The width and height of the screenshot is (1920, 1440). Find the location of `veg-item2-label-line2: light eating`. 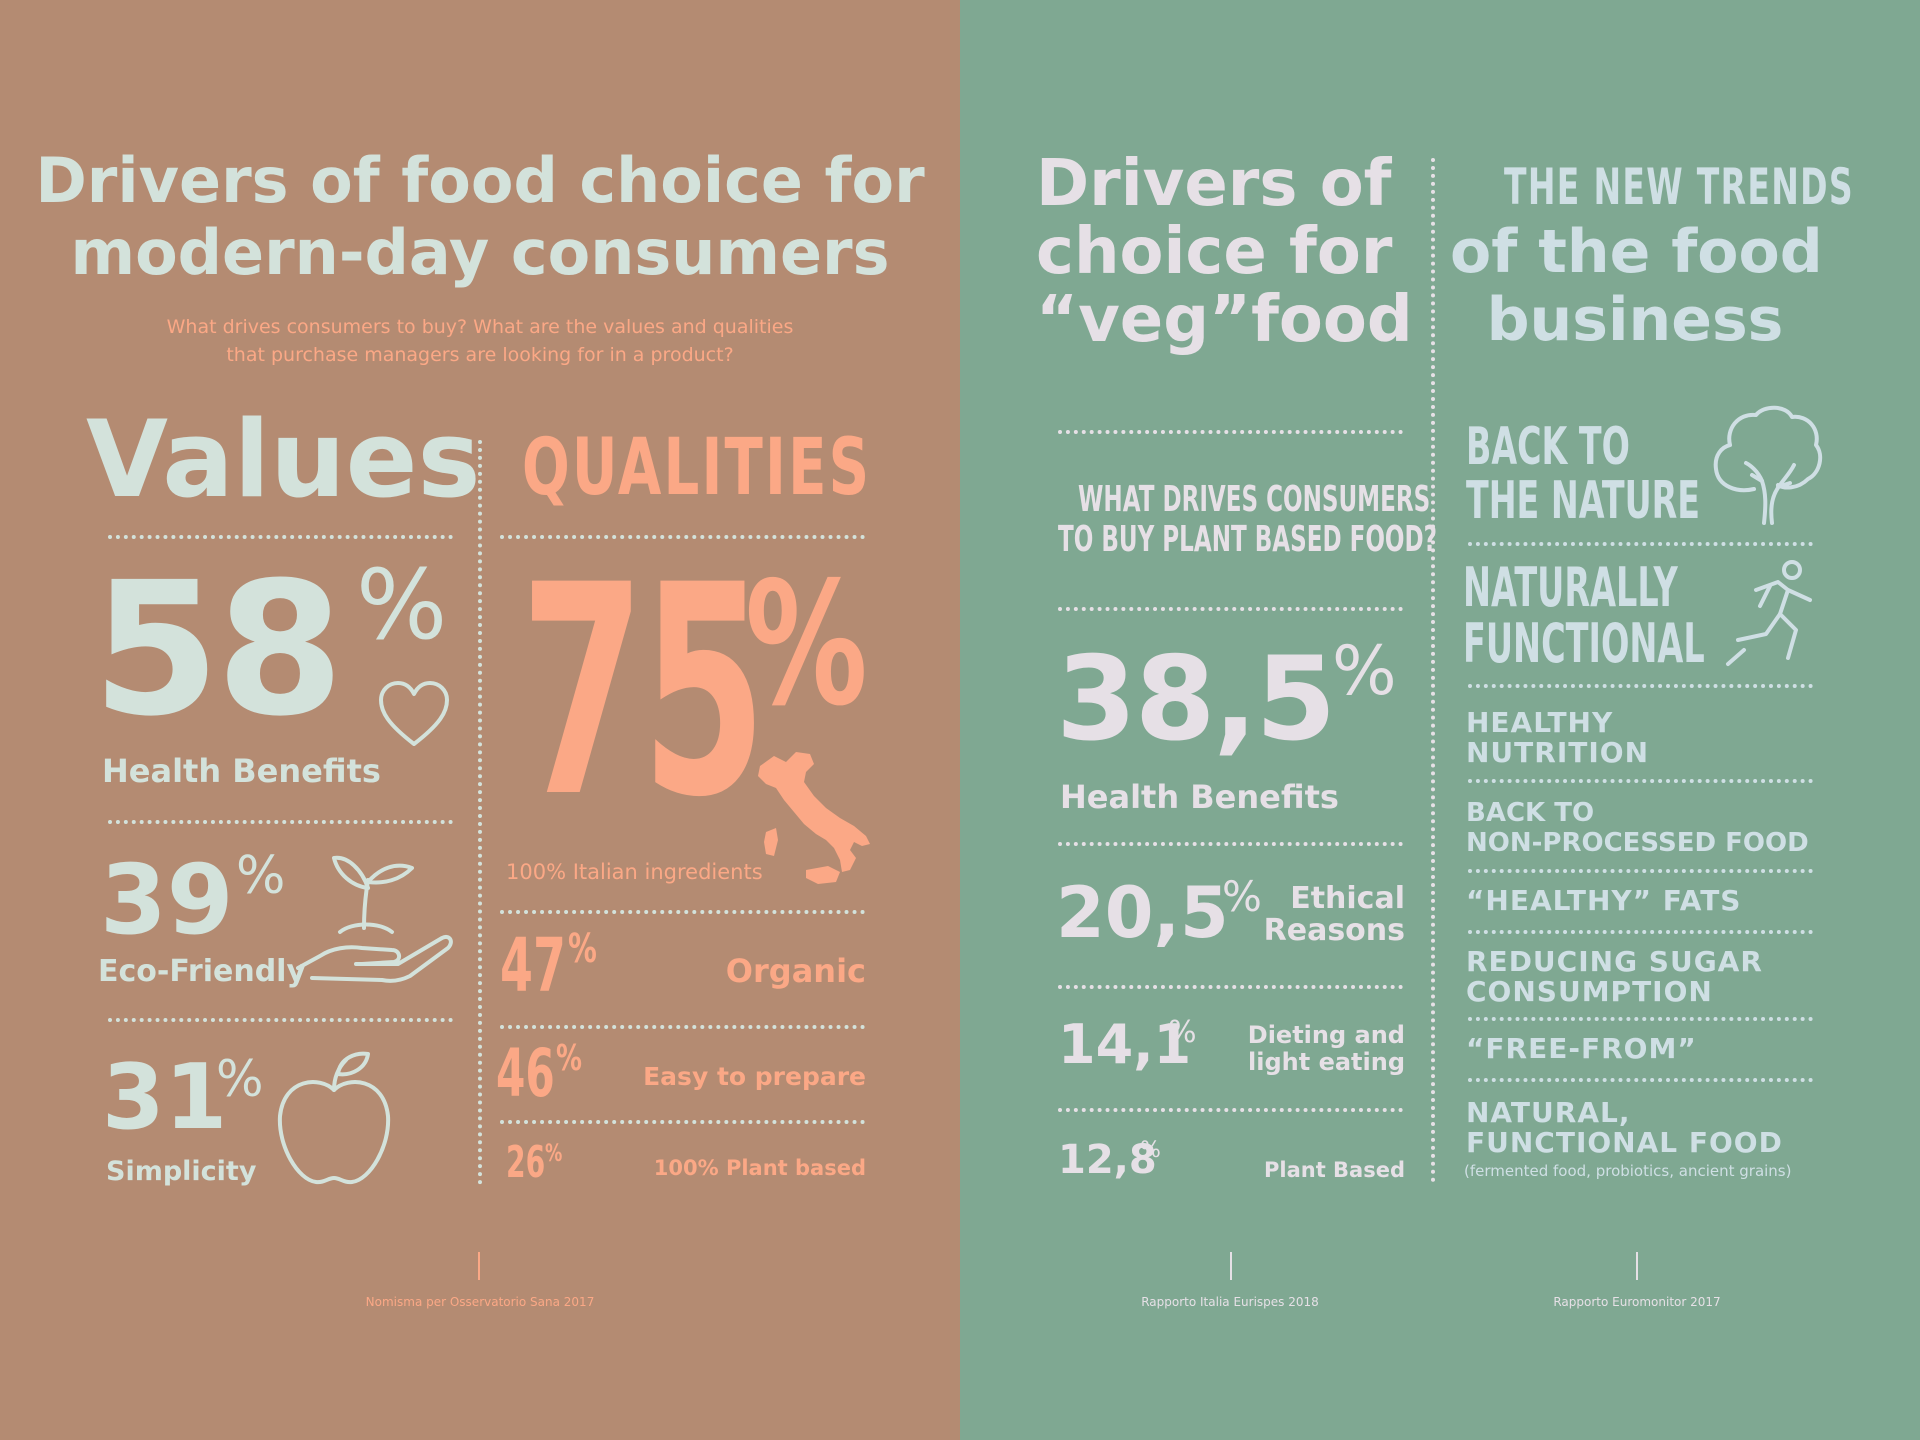

veg-item2-label-line2: light eating is located at coordinates (1326, 1062).